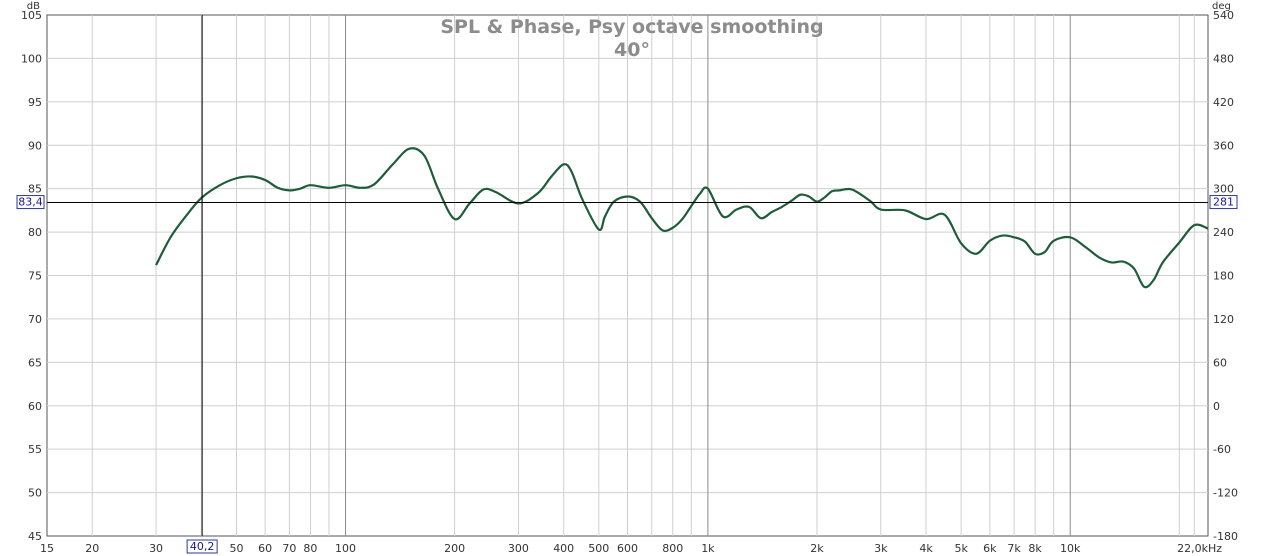 The height and width of the screenshot is (556, 1265). Describe the element at coordinates (47, 548) in the screenshot. I see `x-tick-label: 15` at that location.